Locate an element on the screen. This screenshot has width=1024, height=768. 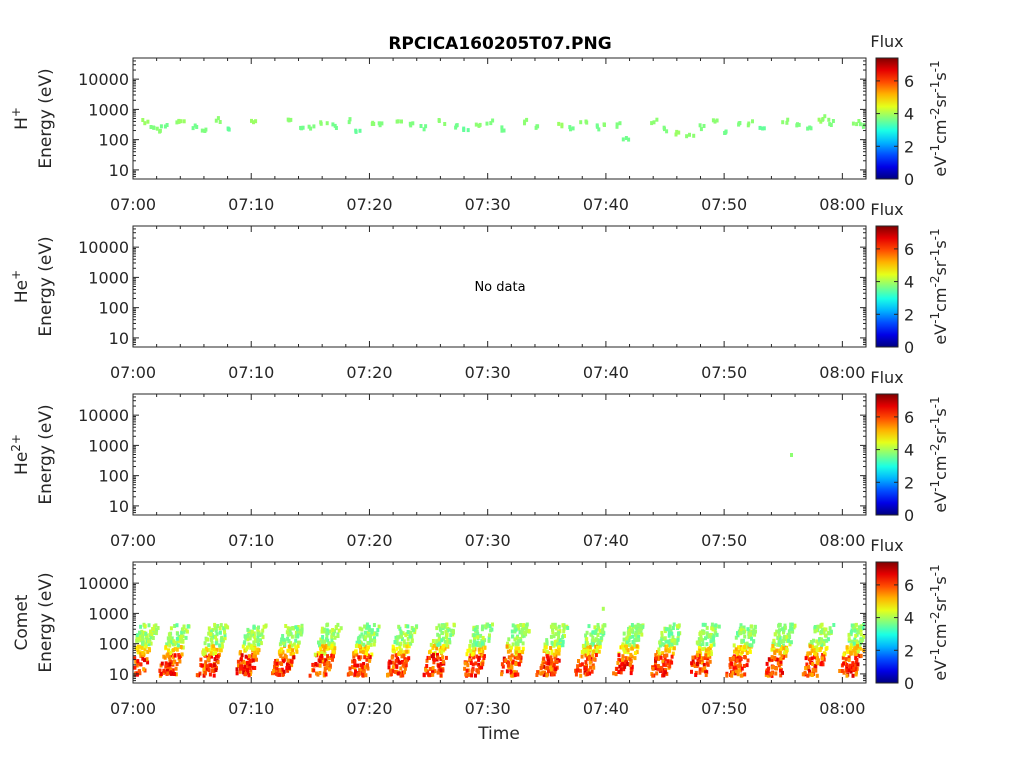
x-tick-label: 07:50 is located at coordinates (724, 372).